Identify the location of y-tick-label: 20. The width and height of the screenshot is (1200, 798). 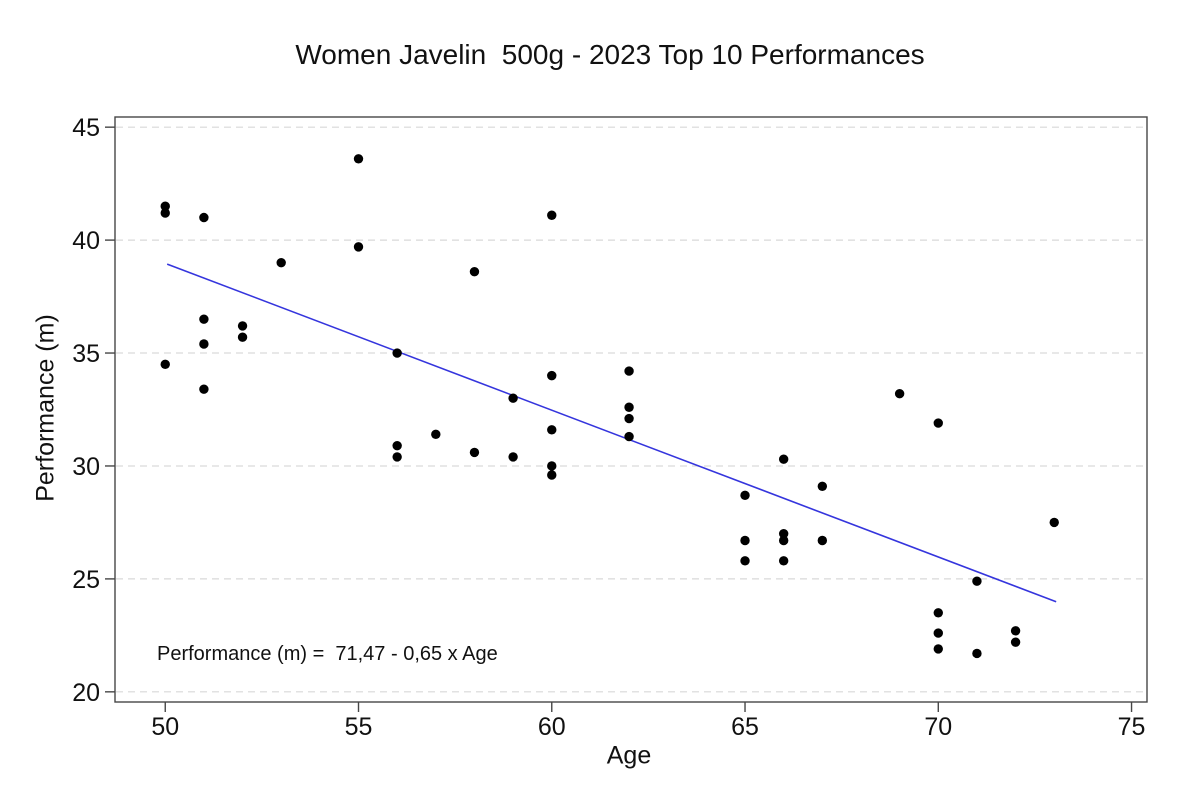
(86, 693).